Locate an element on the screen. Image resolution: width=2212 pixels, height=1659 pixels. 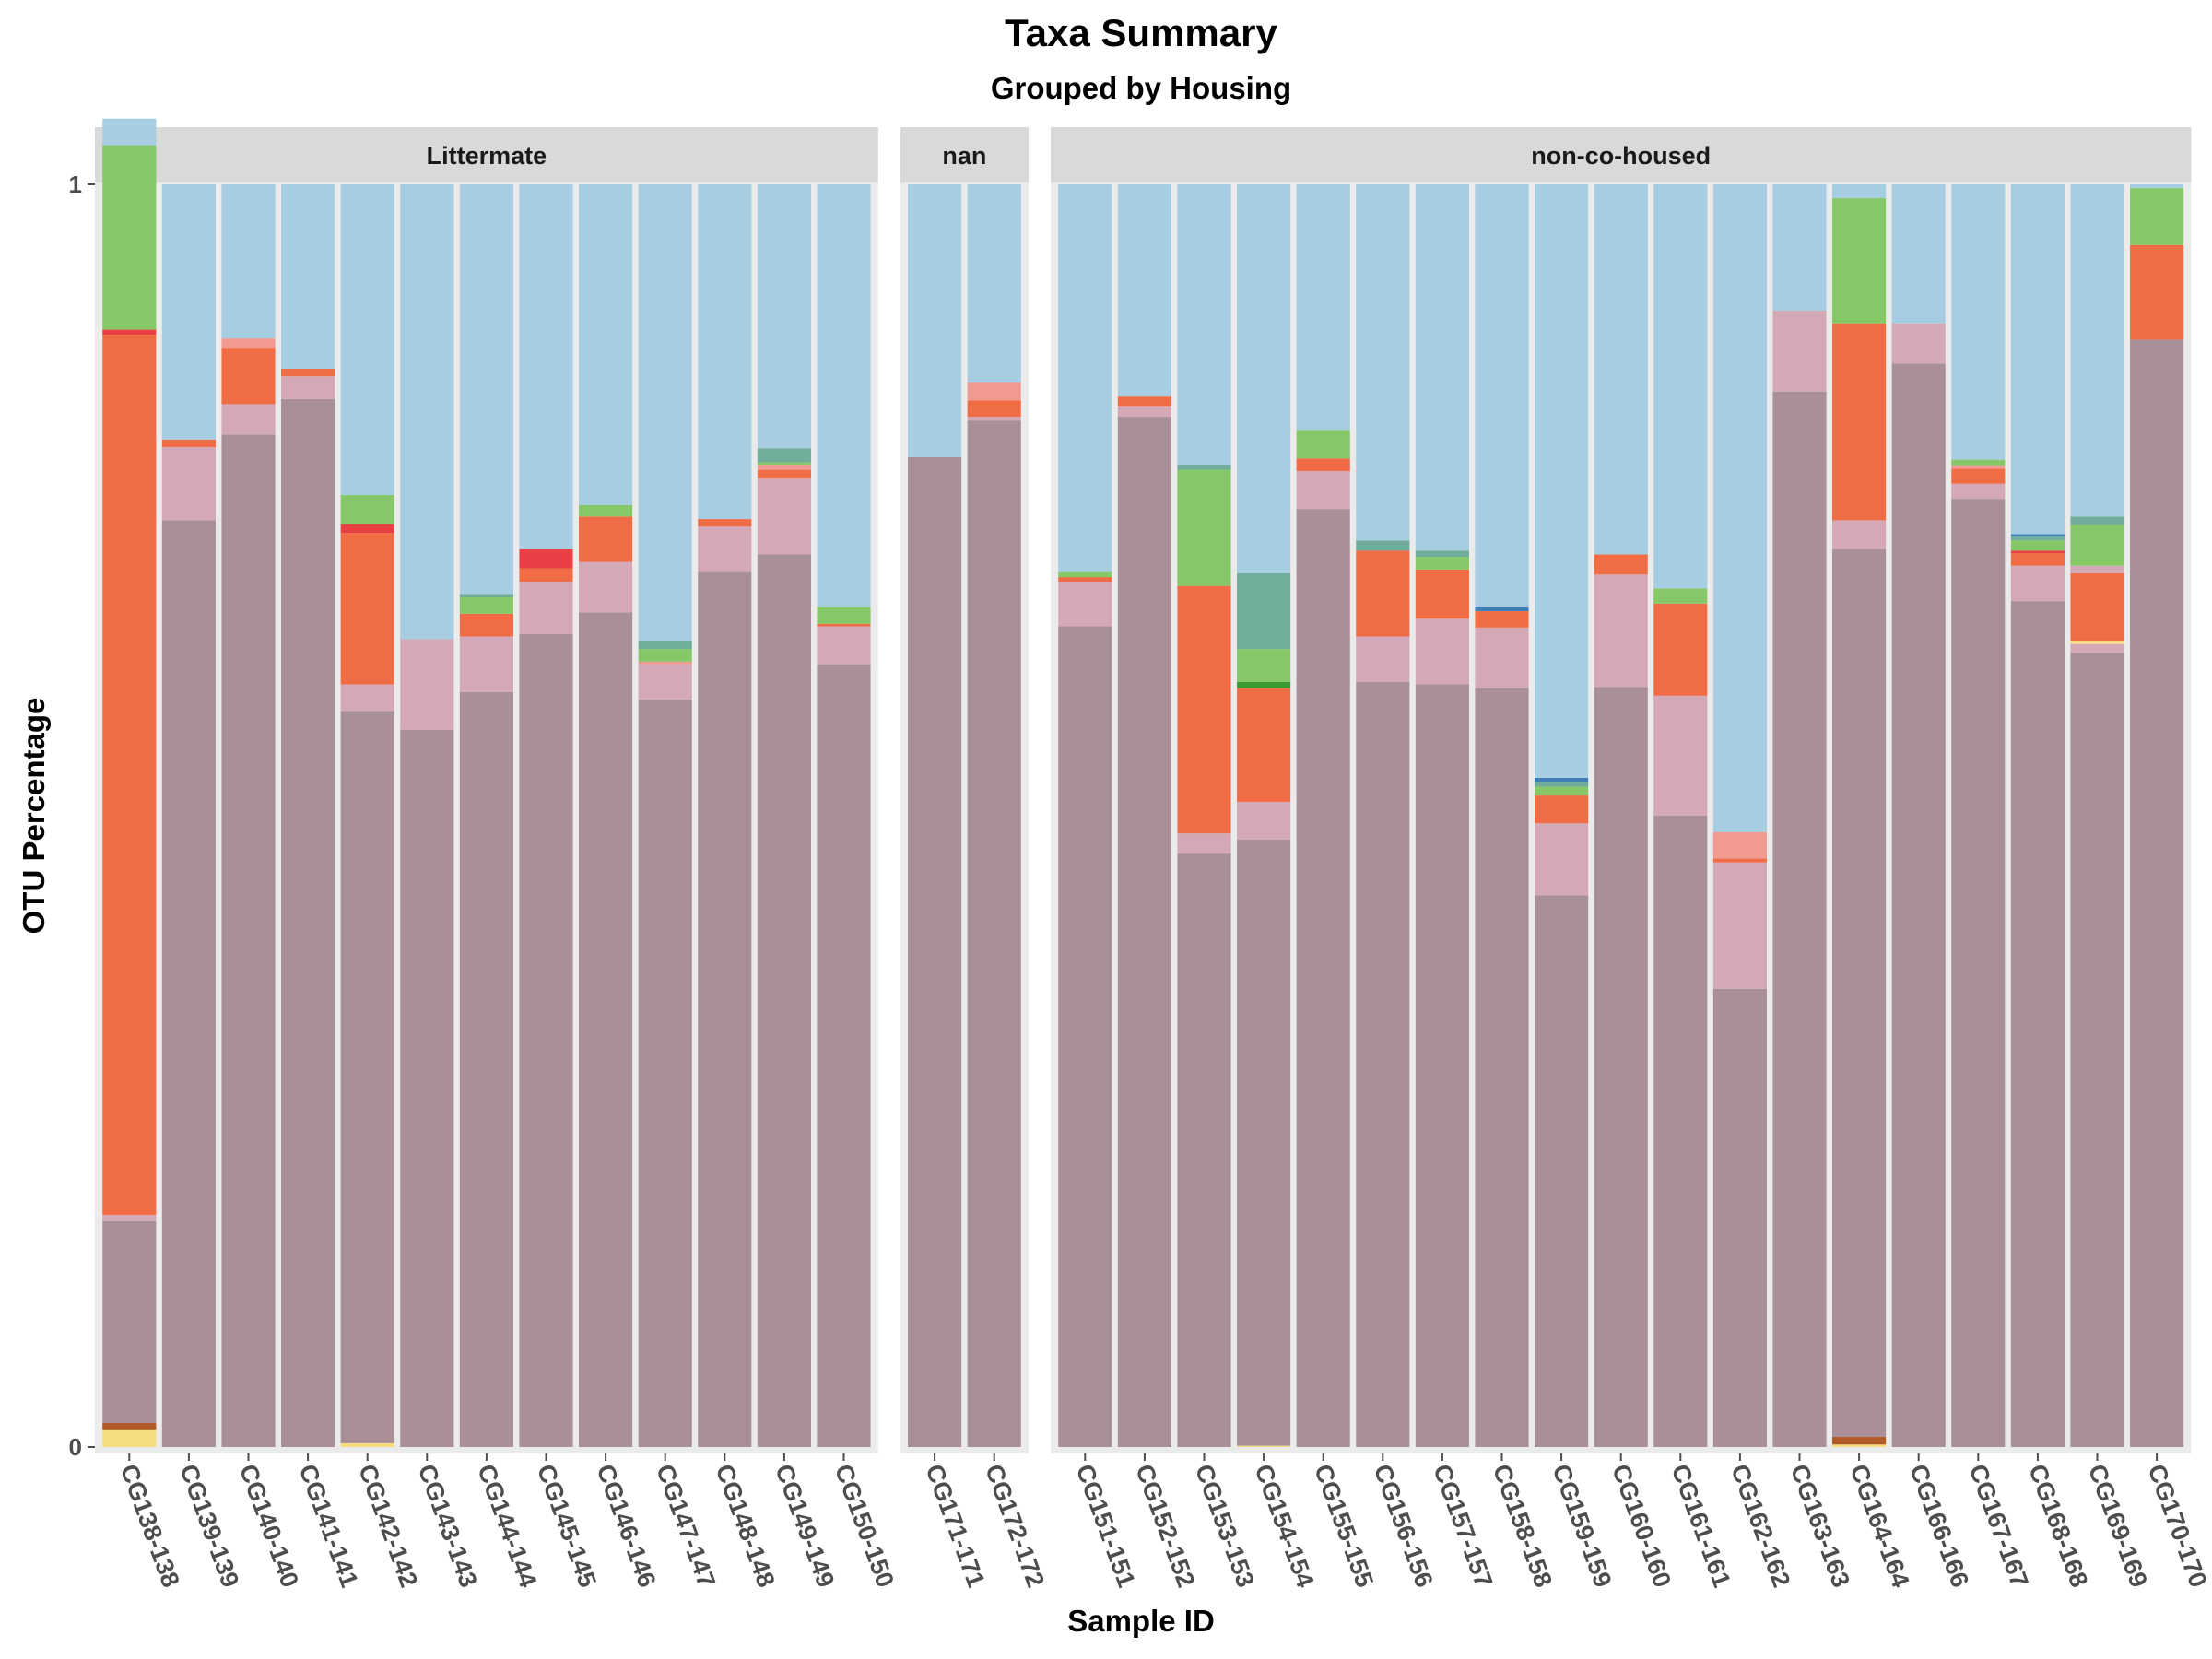
x-tick-label: CG169-169 is located at coordinates (2118, 1526).